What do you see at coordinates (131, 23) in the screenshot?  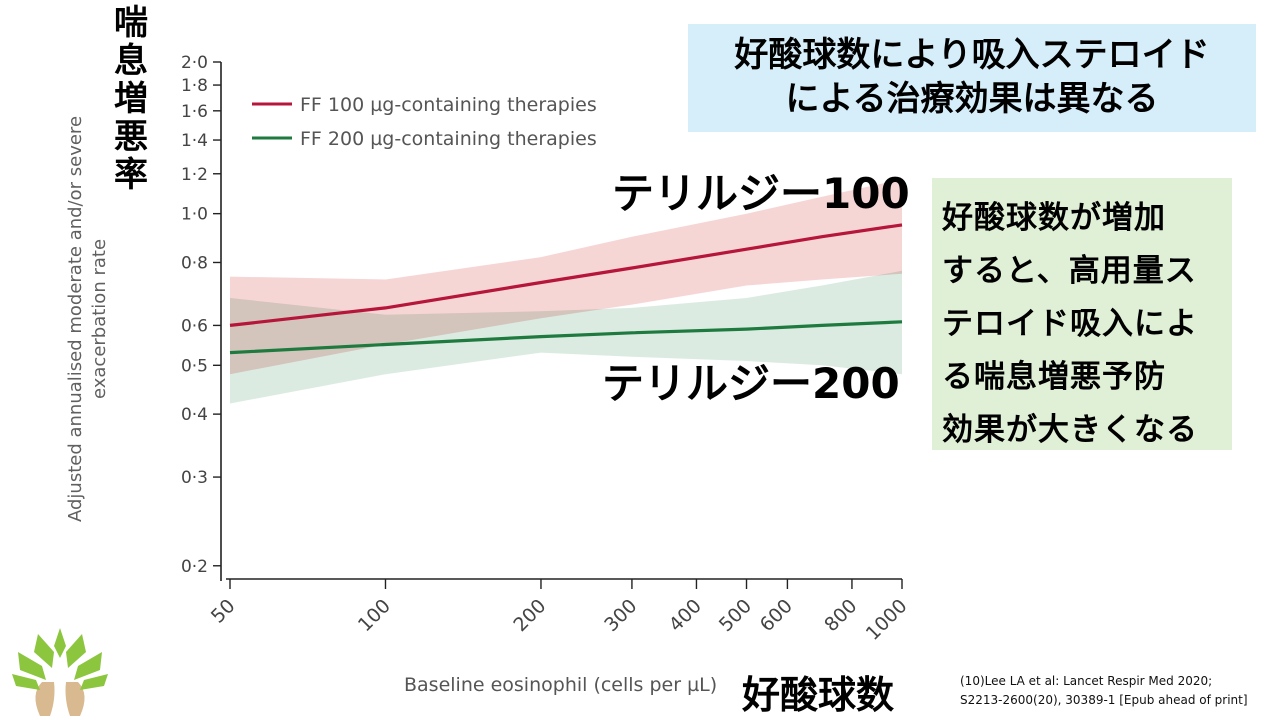 I see `y-axis-label-char: 喘` at bounding box center [131, 23].